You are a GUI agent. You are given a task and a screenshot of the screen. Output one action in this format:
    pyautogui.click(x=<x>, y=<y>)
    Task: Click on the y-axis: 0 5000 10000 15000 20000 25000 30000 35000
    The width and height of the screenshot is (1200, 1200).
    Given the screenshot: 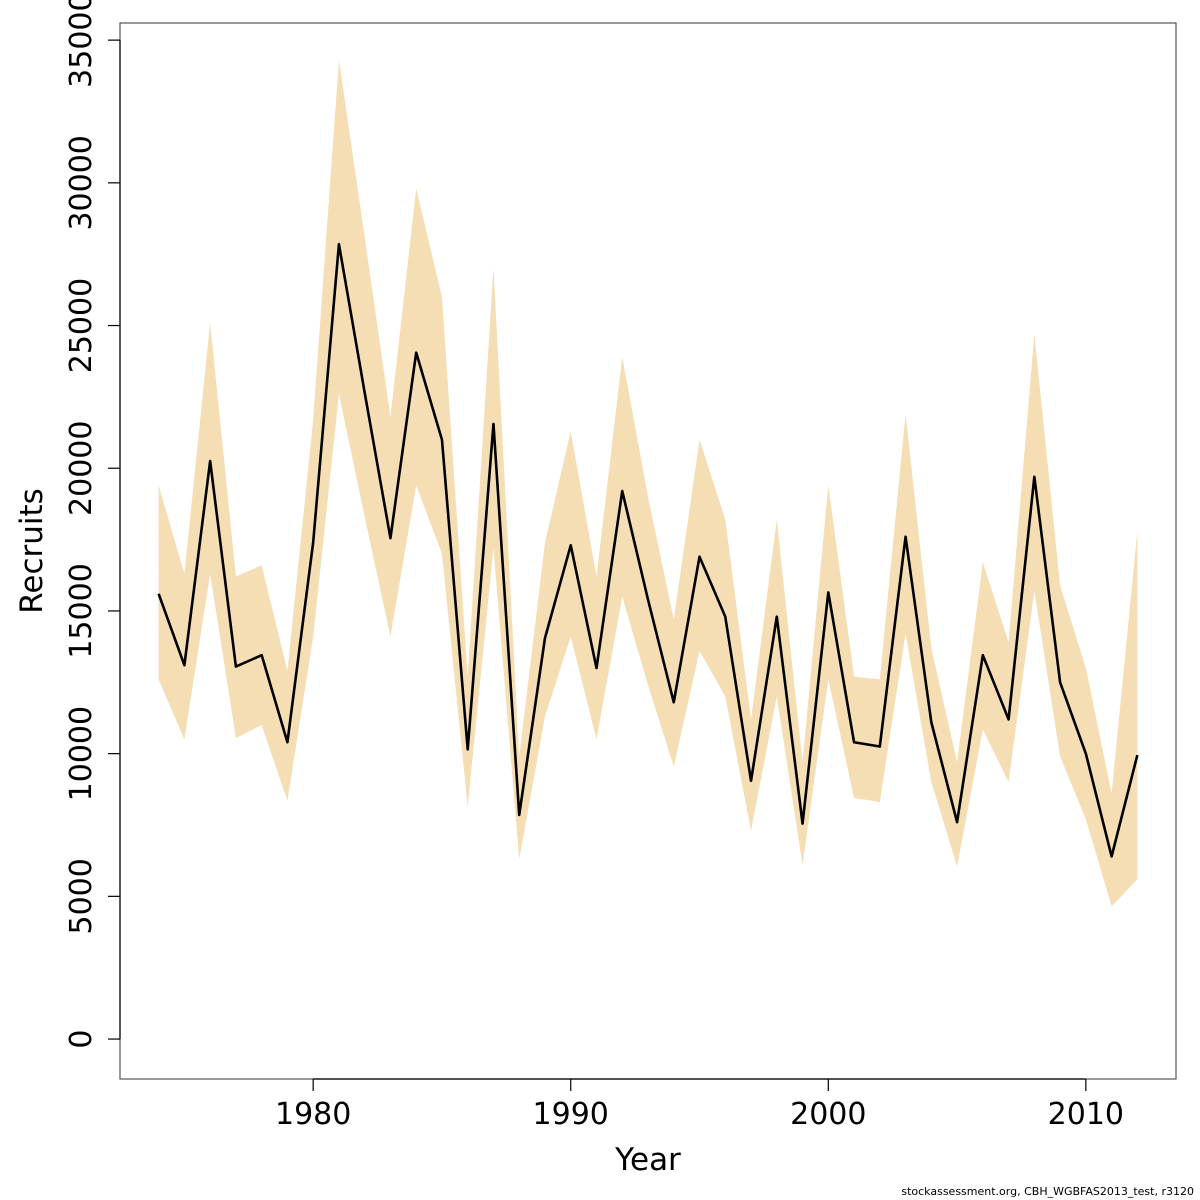 What is the action you would take?
    pyautogui.click(x=92, y=524)
    